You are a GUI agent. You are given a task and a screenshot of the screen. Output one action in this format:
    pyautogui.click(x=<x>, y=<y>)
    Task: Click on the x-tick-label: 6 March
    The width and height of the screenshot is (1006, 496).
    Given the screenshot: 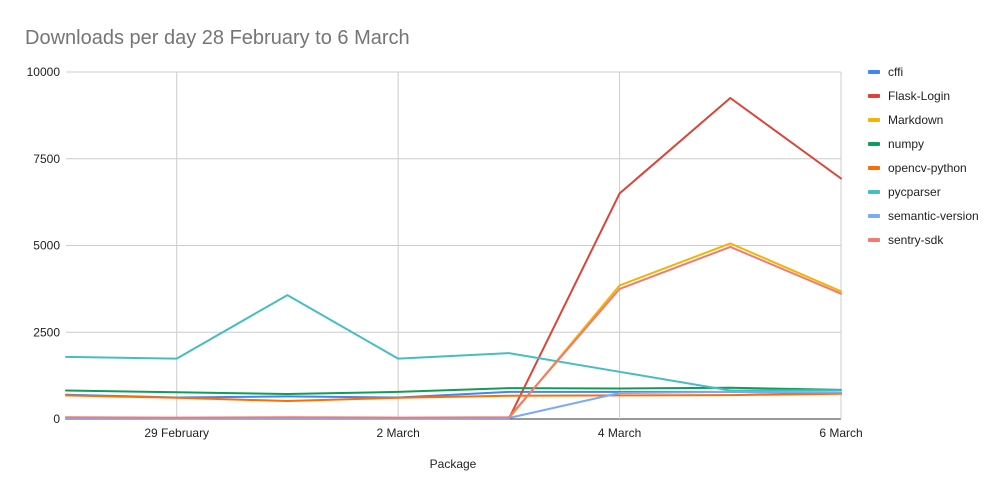 What is the action you would take?
    pyautogui.click(x=840, y=433)
    